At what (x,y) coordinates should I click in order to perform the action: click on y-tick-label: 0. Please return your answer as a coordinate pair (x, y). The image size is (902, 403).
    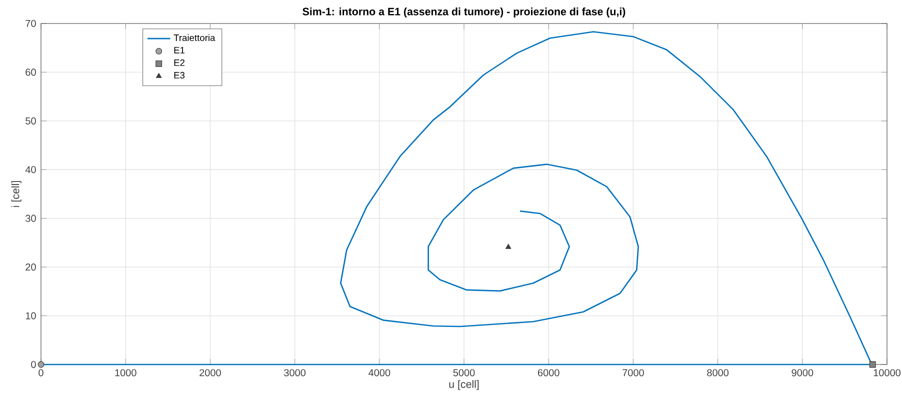
    Looking at the image, I should click on (33, 364).